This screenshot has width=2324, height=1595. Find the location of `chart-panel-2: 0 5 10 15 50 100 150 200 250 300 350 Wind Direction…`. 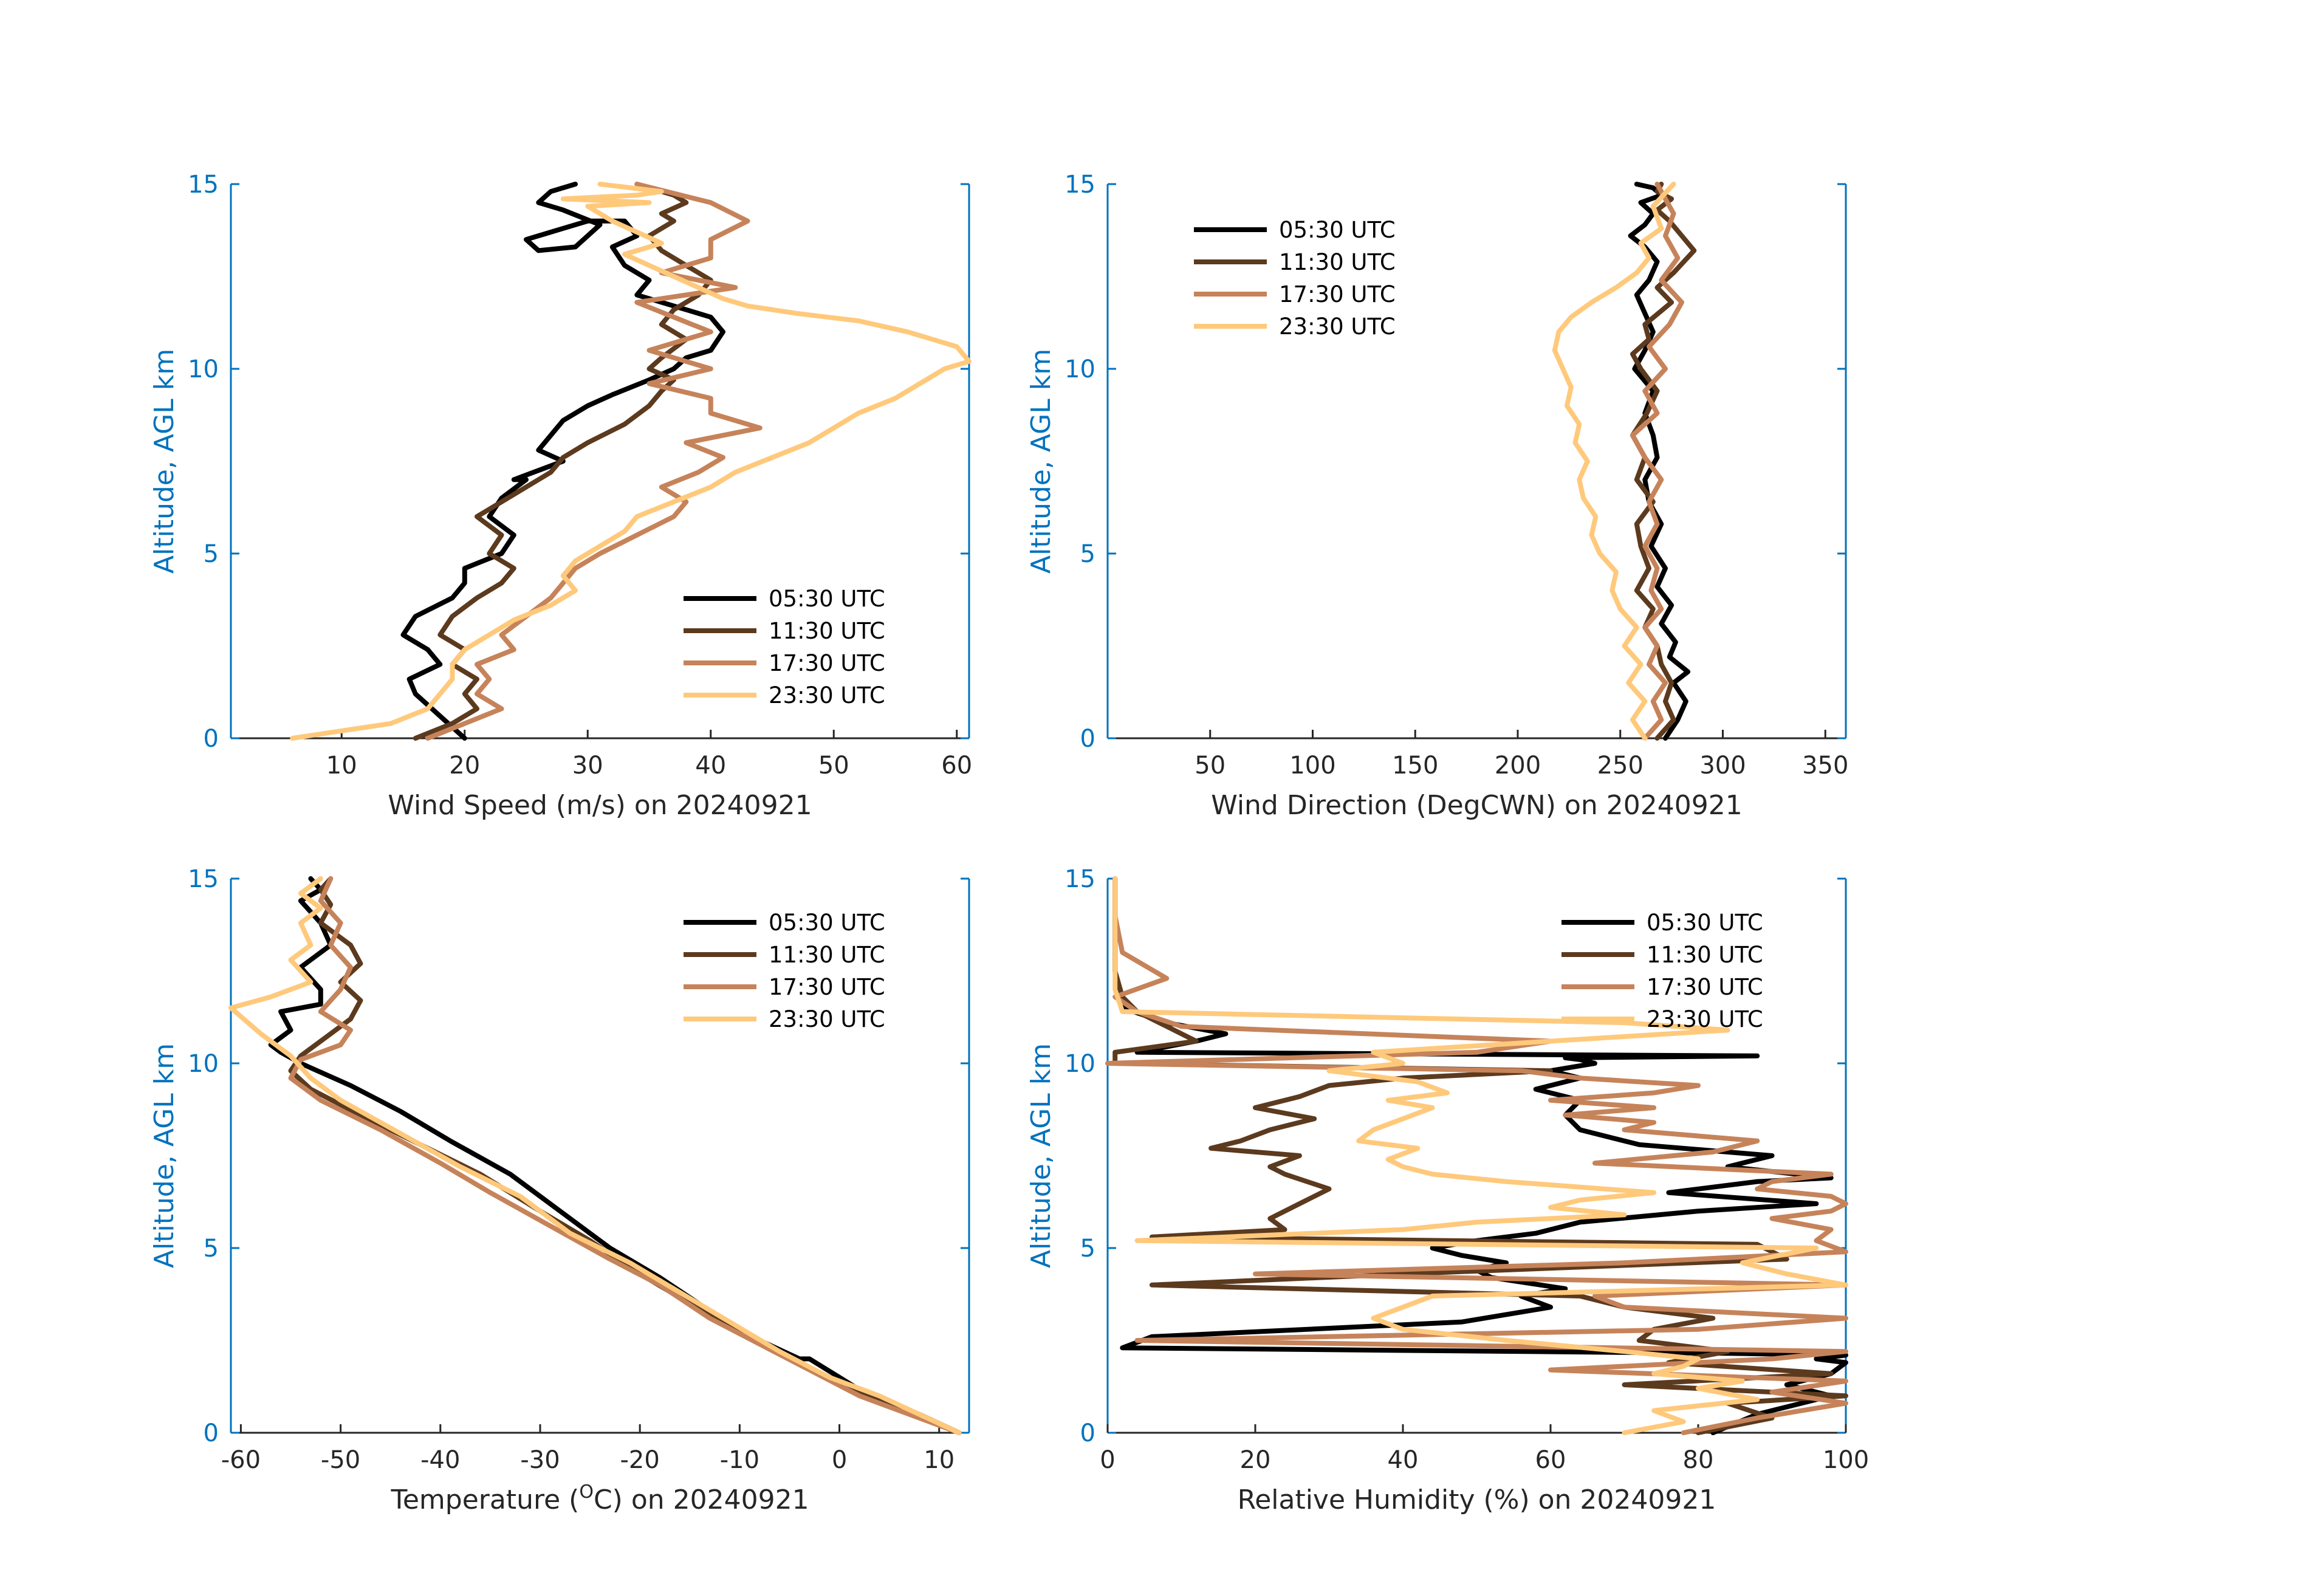

chart-panel-2: 0 5 10 15 50 100 150 200 250 300 350 Wind Direction… is located at coordinates (1437, 496).